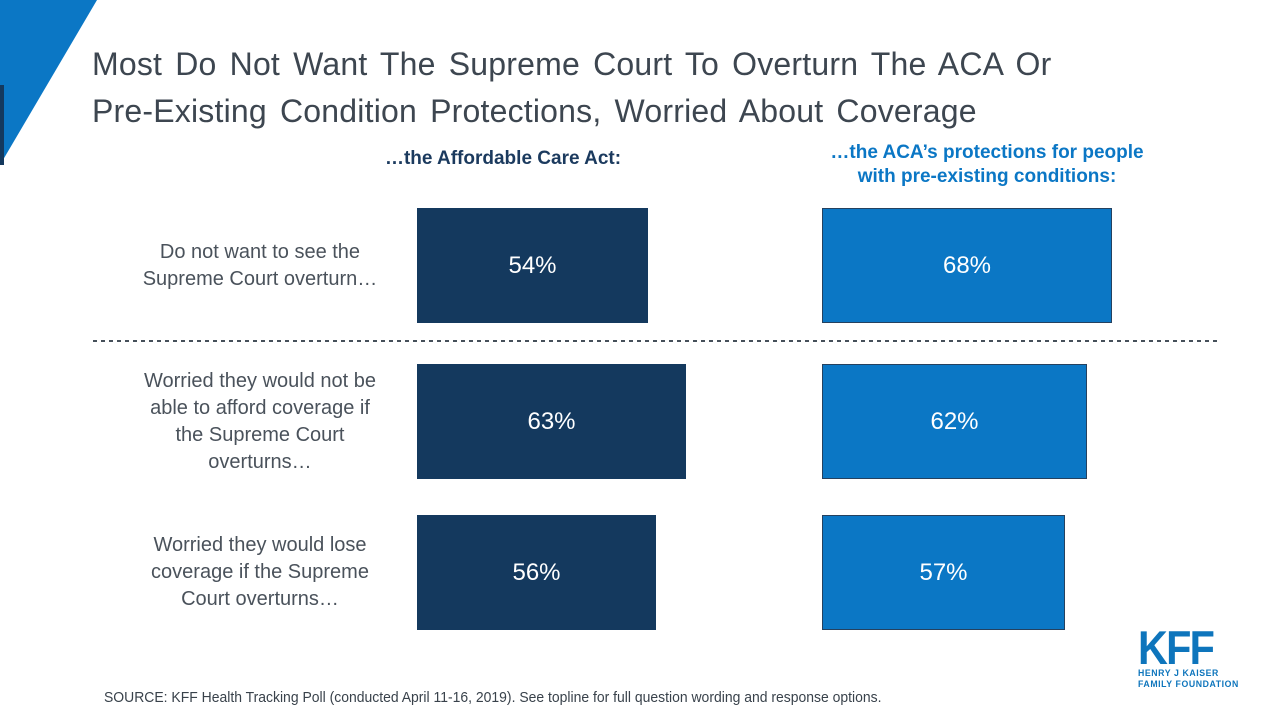 The width and height of the screenshot is (1280, 720). I want to click on bar-value: 63%, so click(551, 421).